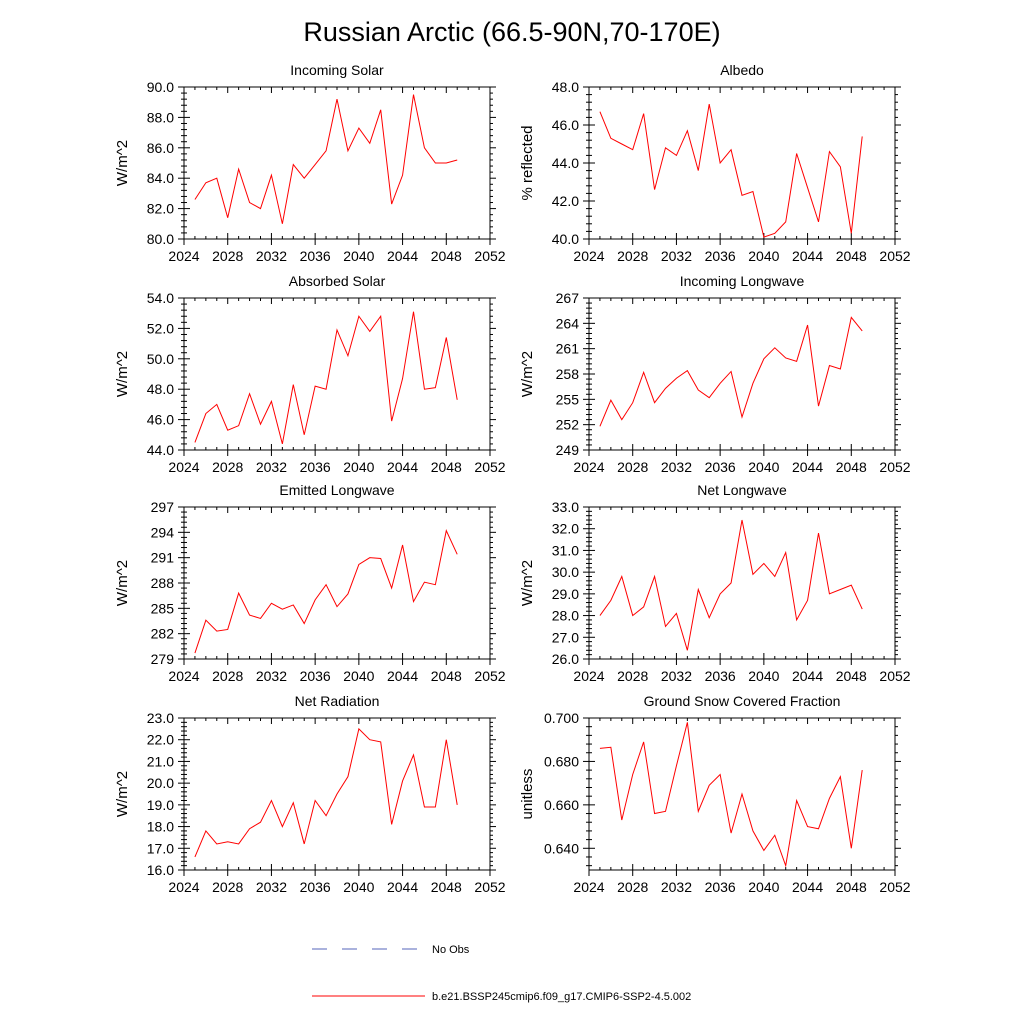 This screenshot has height=1024, width=1024. What do you see at coordinates (527, 162) in the screenshot?
I see `y-axis-label: % reflected` at bounding box center [527, 162].